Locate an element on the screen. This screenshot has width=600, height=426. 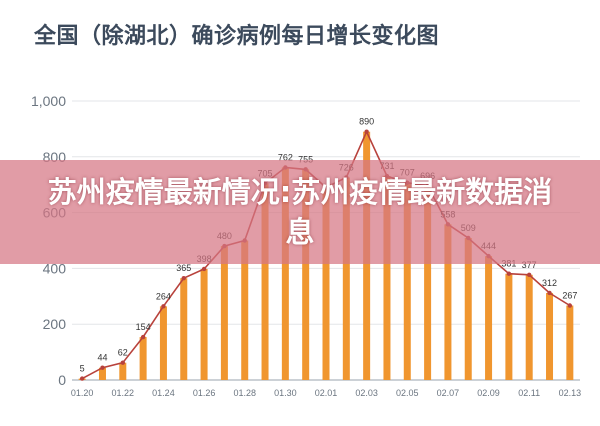
y-tick-label: 400 is located at coordinates (55, 268).